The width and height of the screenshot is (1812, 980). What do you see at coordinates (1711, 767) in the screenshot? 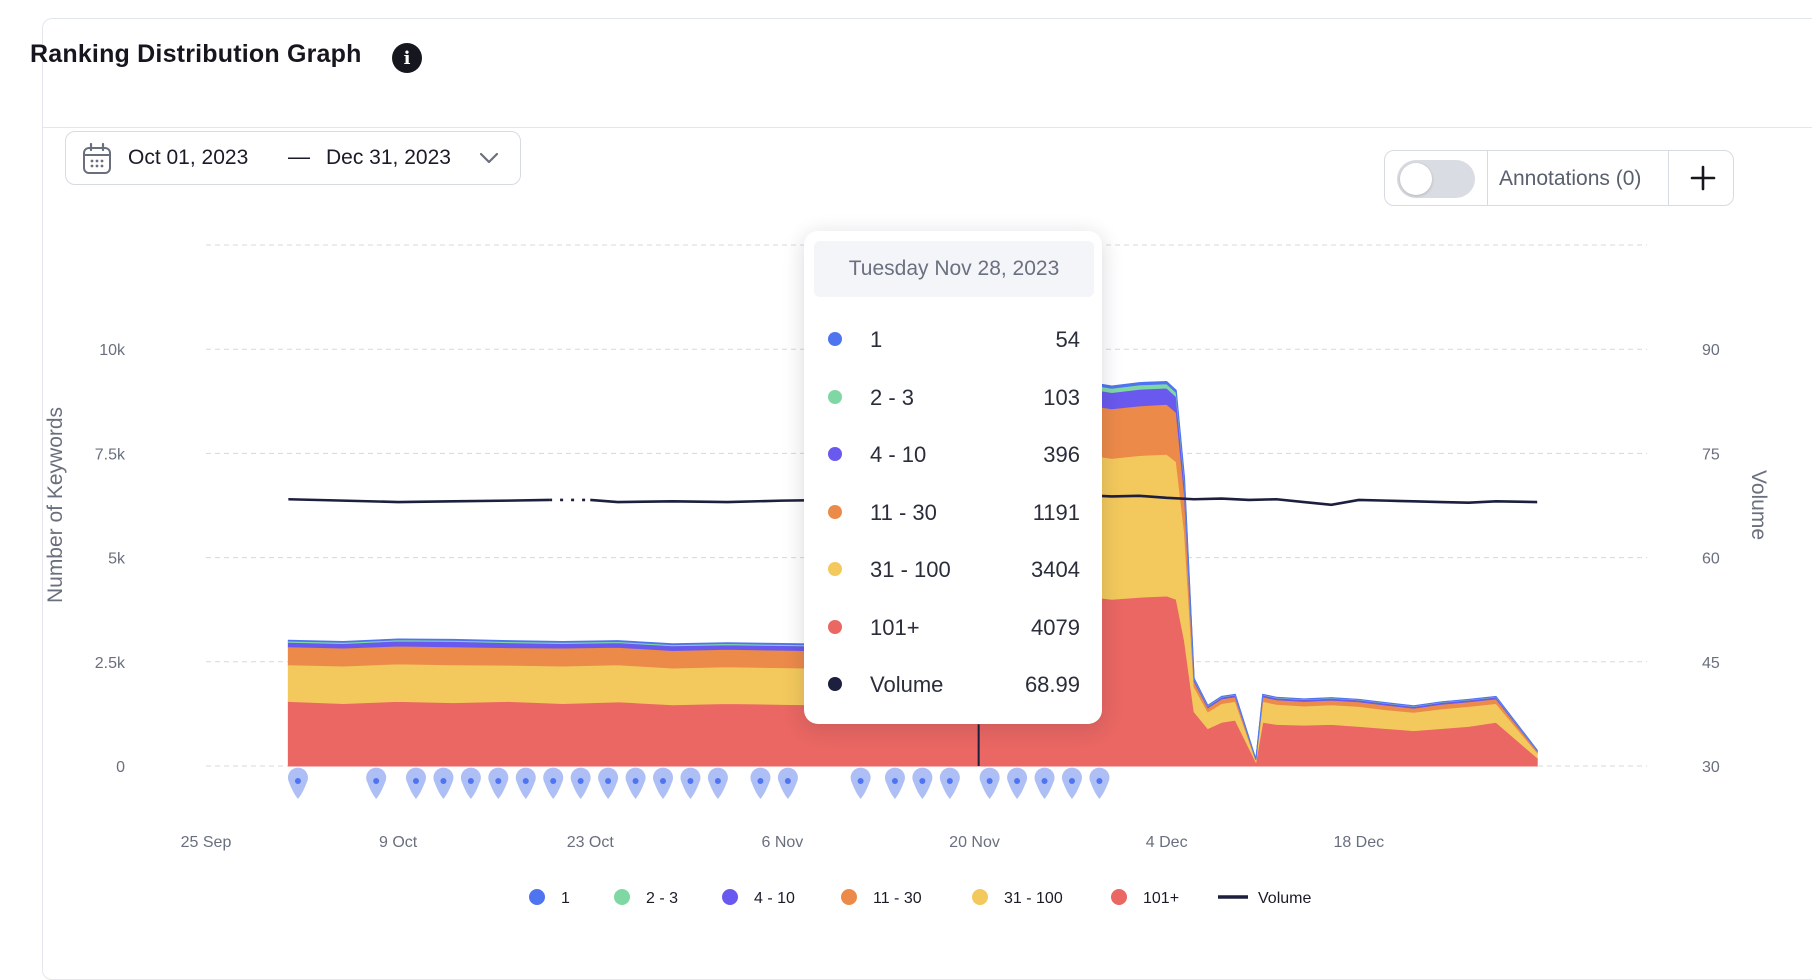
I see `y-right-tick-label: 30` at bounding box center [1711, 767].